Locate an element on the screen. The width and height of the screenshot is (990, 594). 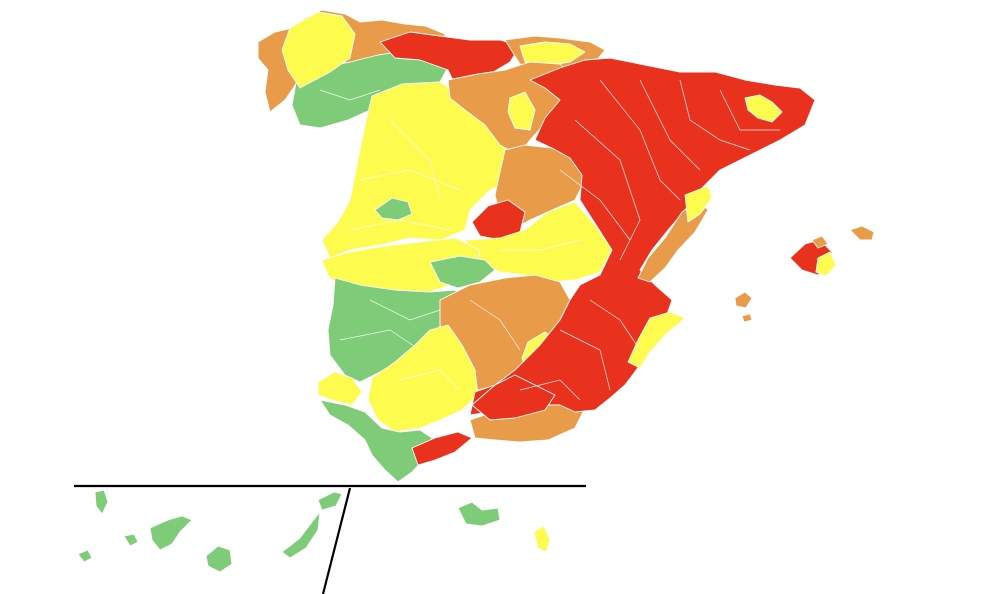
region-tenerife is located at coordinates (171, 533).